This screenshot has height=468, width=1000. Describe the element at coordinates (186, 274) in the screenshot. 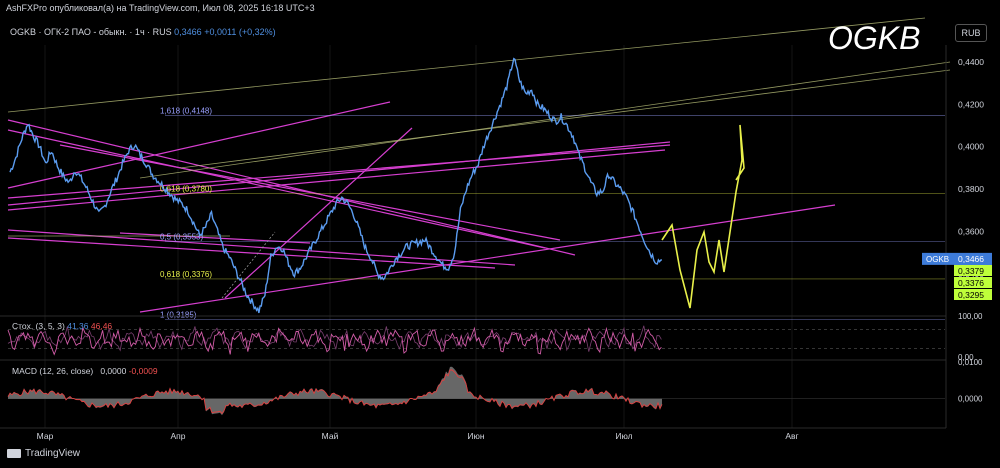

I see `fib-label-3: 0,618 (0,3376)` at that location.